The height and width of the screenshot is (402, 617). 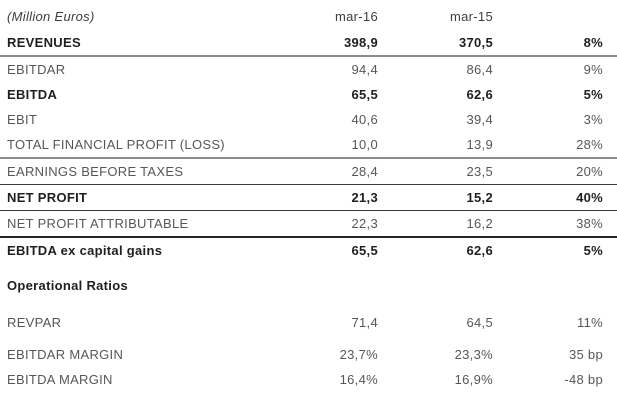 What do you see at coordinates (308, 283) in the screenshot?
I see `section-heading-operational-ratios: Operational Ratios` at bounding box center [308, 283].